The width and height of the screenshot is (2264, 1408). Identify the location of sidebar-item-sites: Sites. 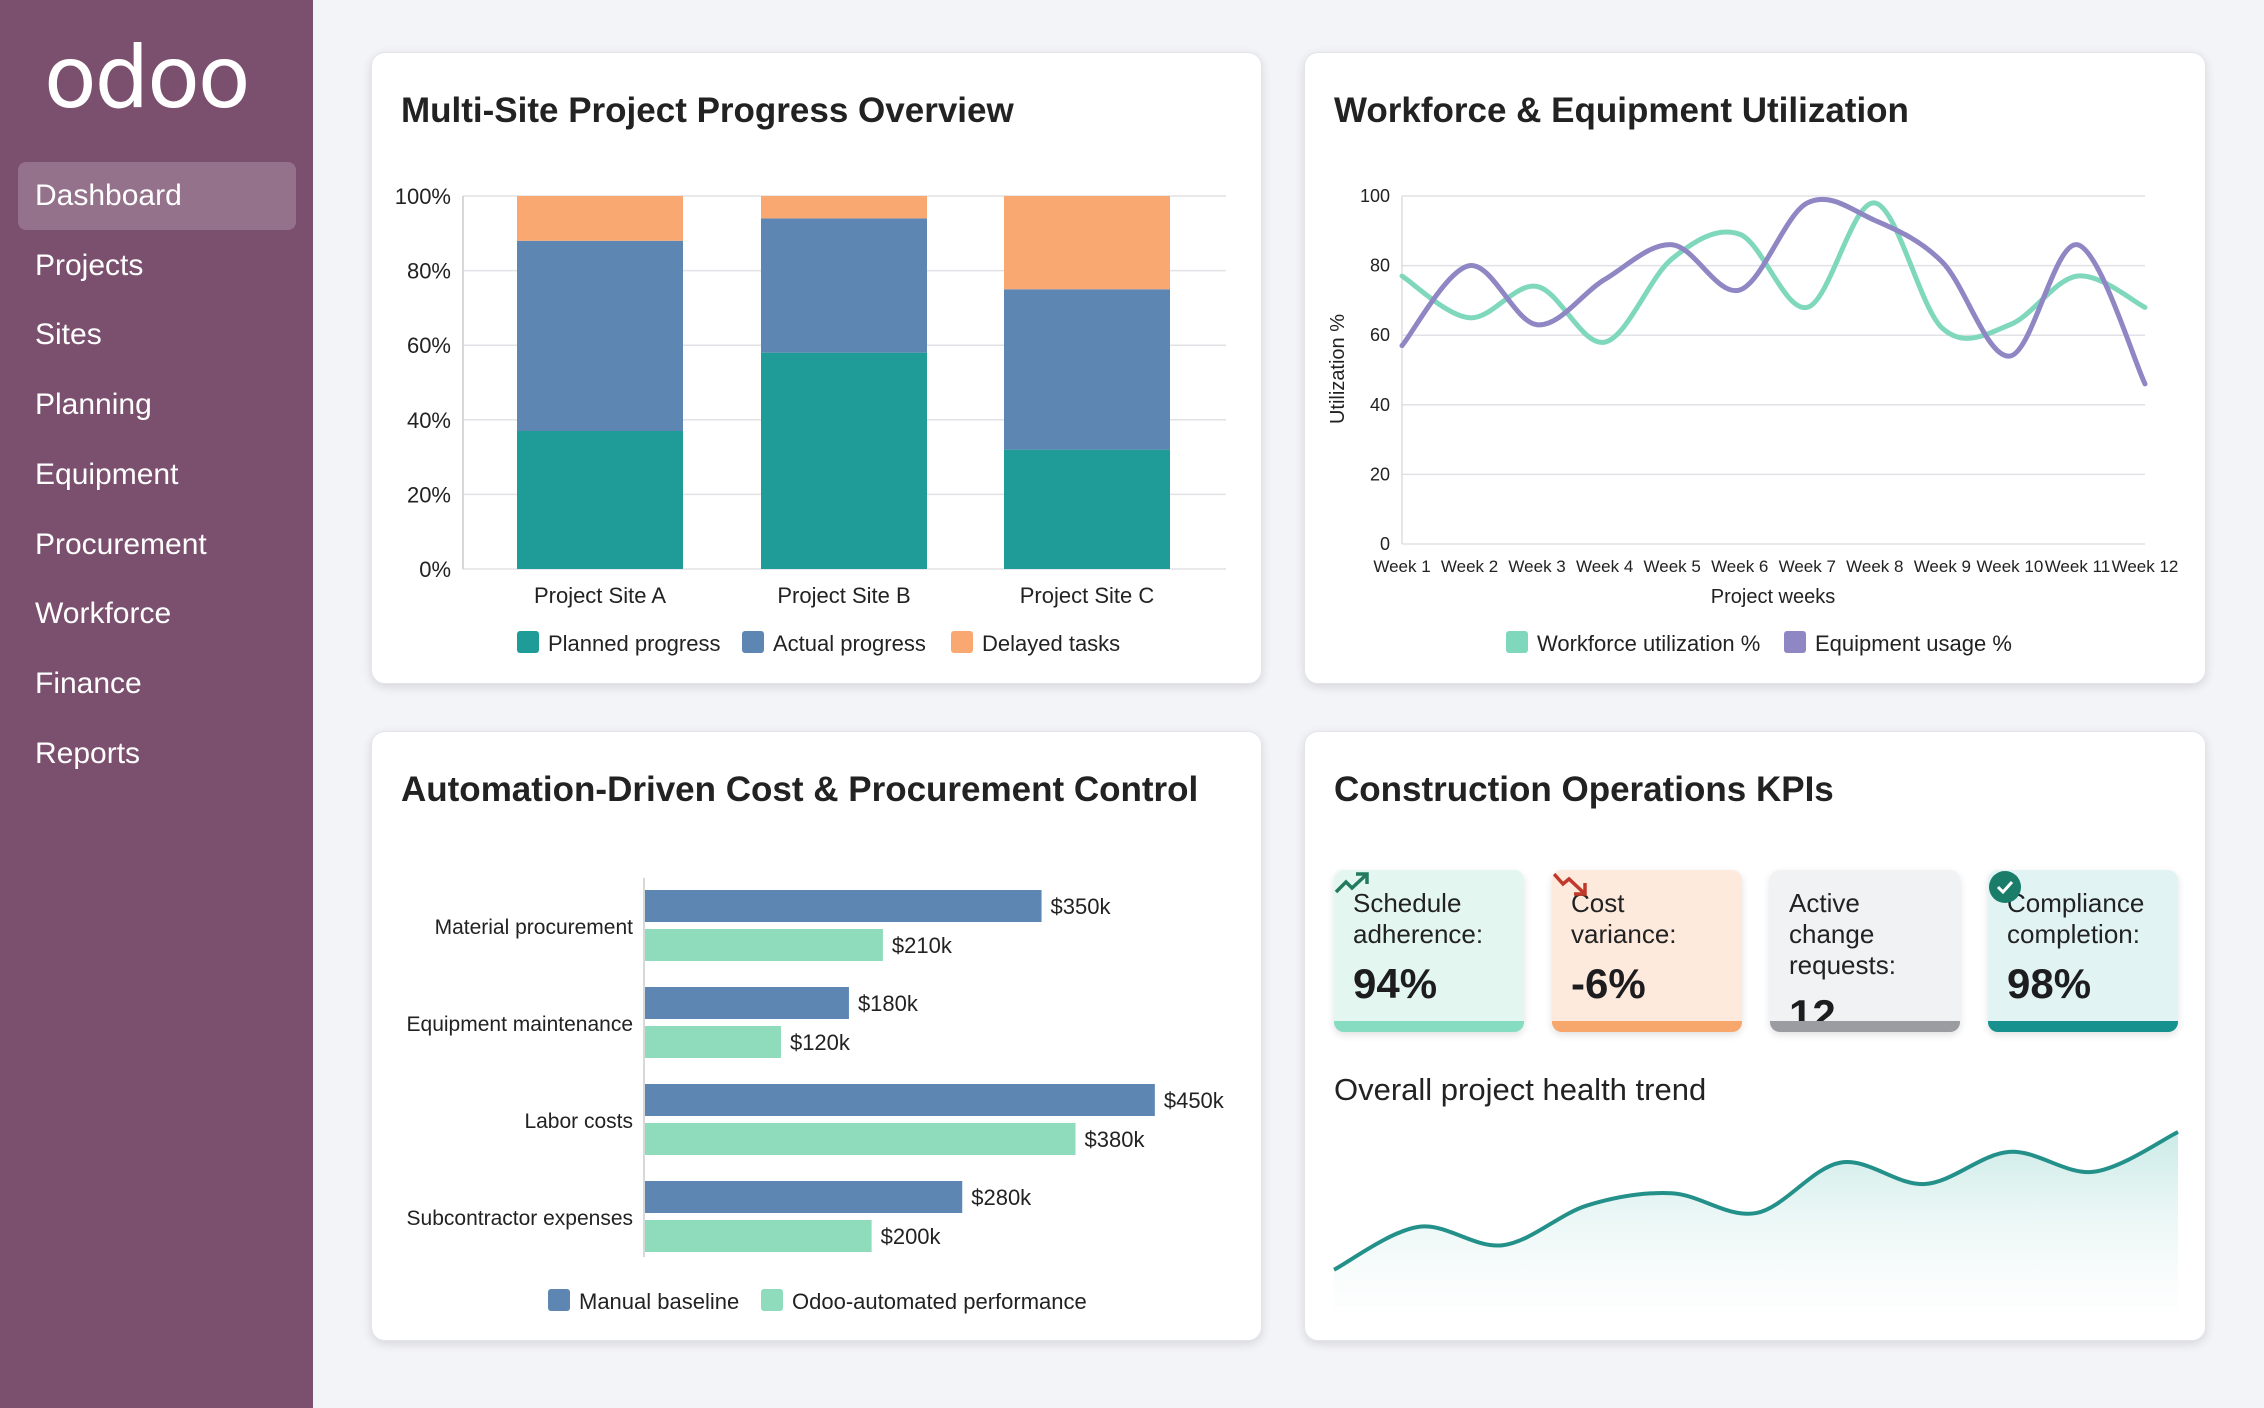
(68, 335).